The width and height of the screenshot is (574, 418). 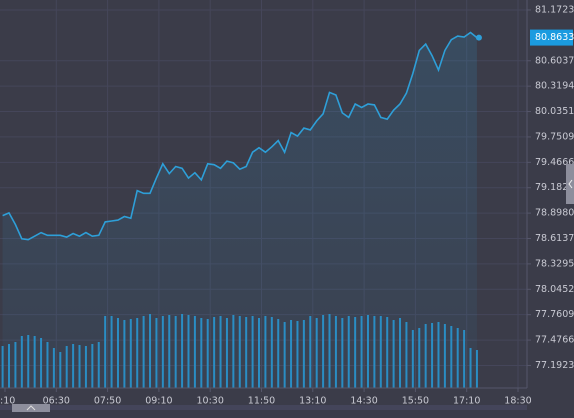 I want to click on x-tick-label: 10:30, so click(x=210, y=401).